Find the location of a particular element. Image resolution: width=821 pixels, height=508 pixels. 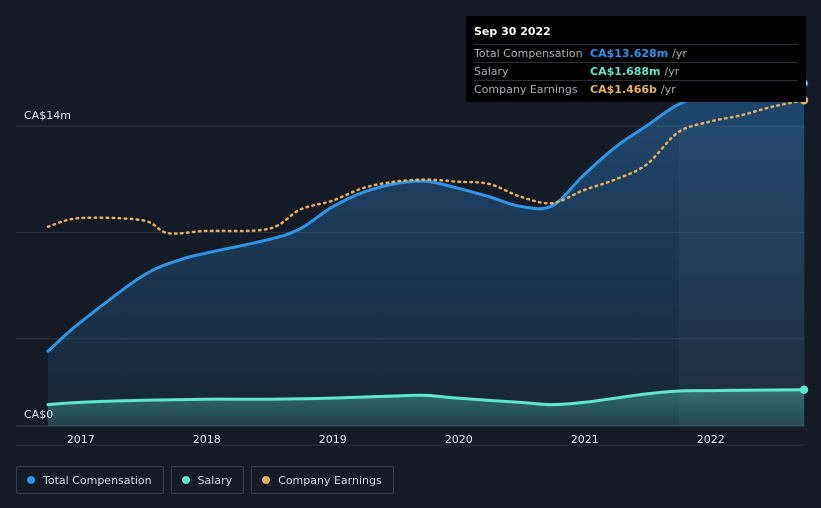

tooltip-label: Company Earnings is located at coordinates (526, 89).